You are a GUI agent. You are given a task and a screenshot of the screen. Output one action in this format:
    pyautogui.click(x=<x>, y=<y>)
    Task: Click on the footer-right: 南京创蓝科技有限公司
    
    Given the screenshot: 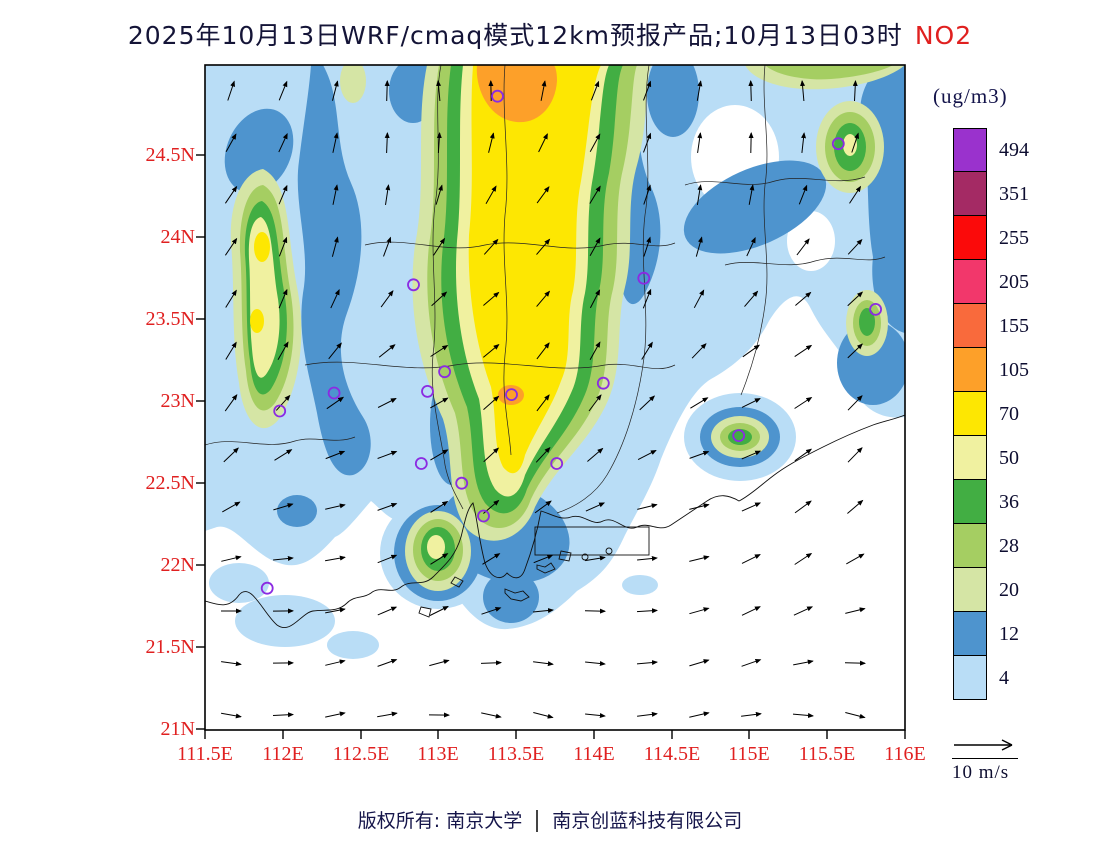 What is the action you would take?
    pyautogui.click(x=639, y=821)
    